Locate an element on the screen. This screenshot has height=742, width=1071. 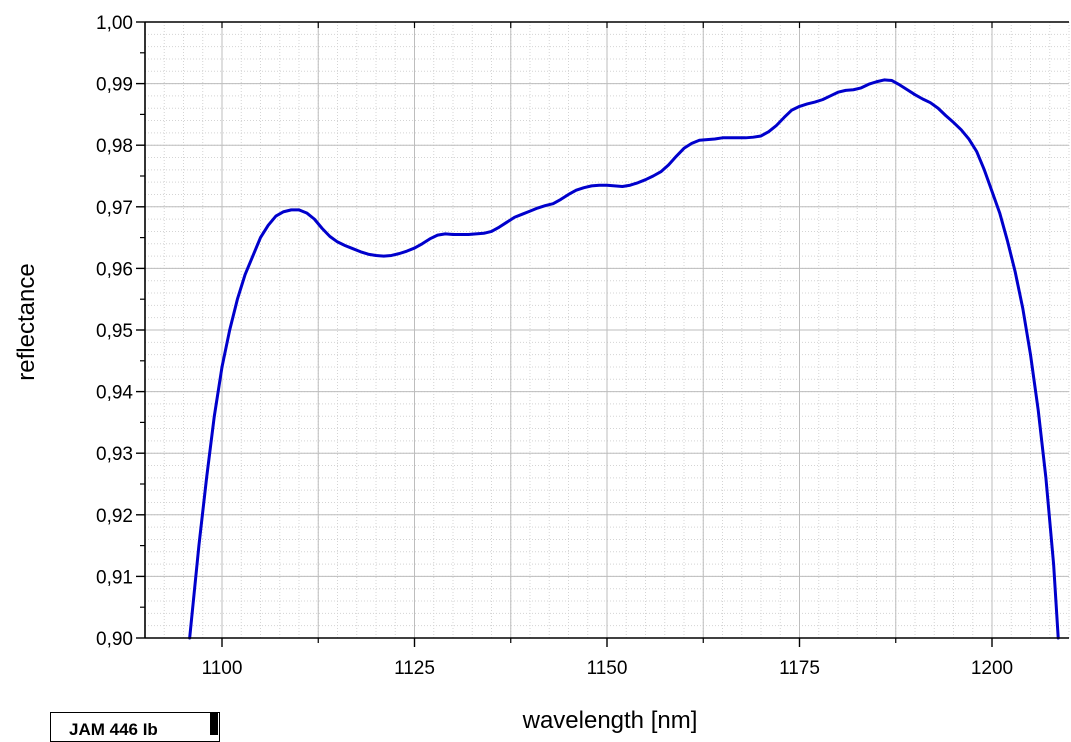
sample-tag: JAM 446 Ib is located at coordinates (135, 727).